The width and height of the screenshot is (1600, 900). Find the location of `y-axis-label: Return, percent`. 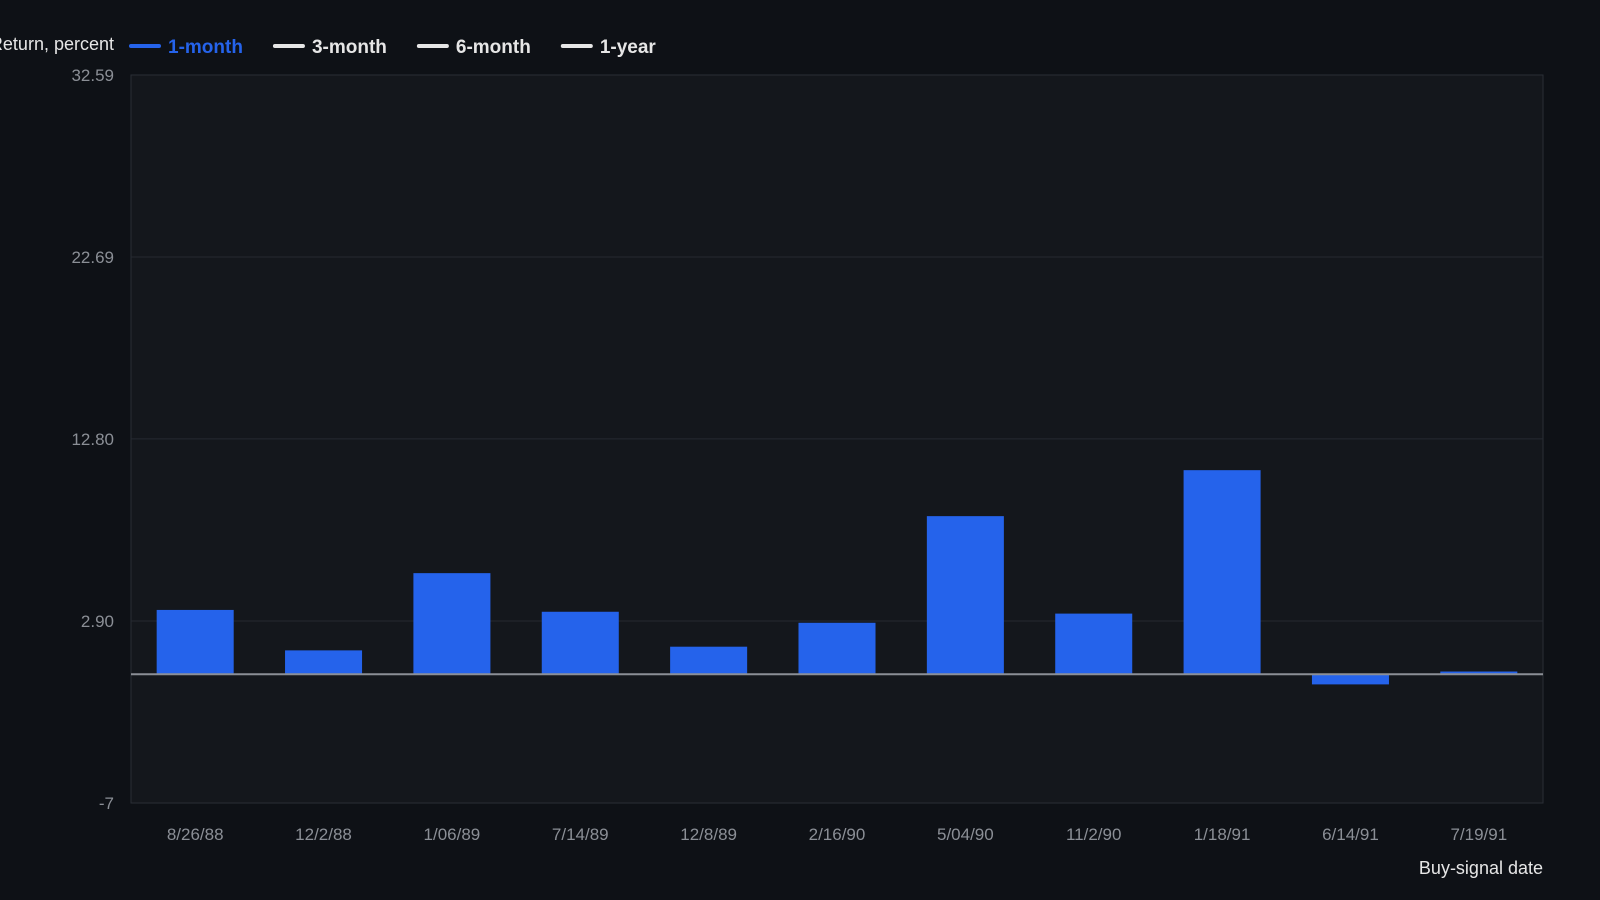

y-axis-label: Return, percent is located at coordinates (57, 44).